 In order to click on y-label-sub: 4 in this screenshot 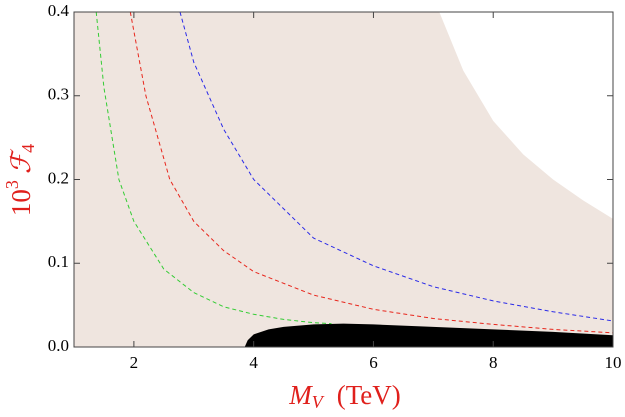, I will do `click(28, 148)`.